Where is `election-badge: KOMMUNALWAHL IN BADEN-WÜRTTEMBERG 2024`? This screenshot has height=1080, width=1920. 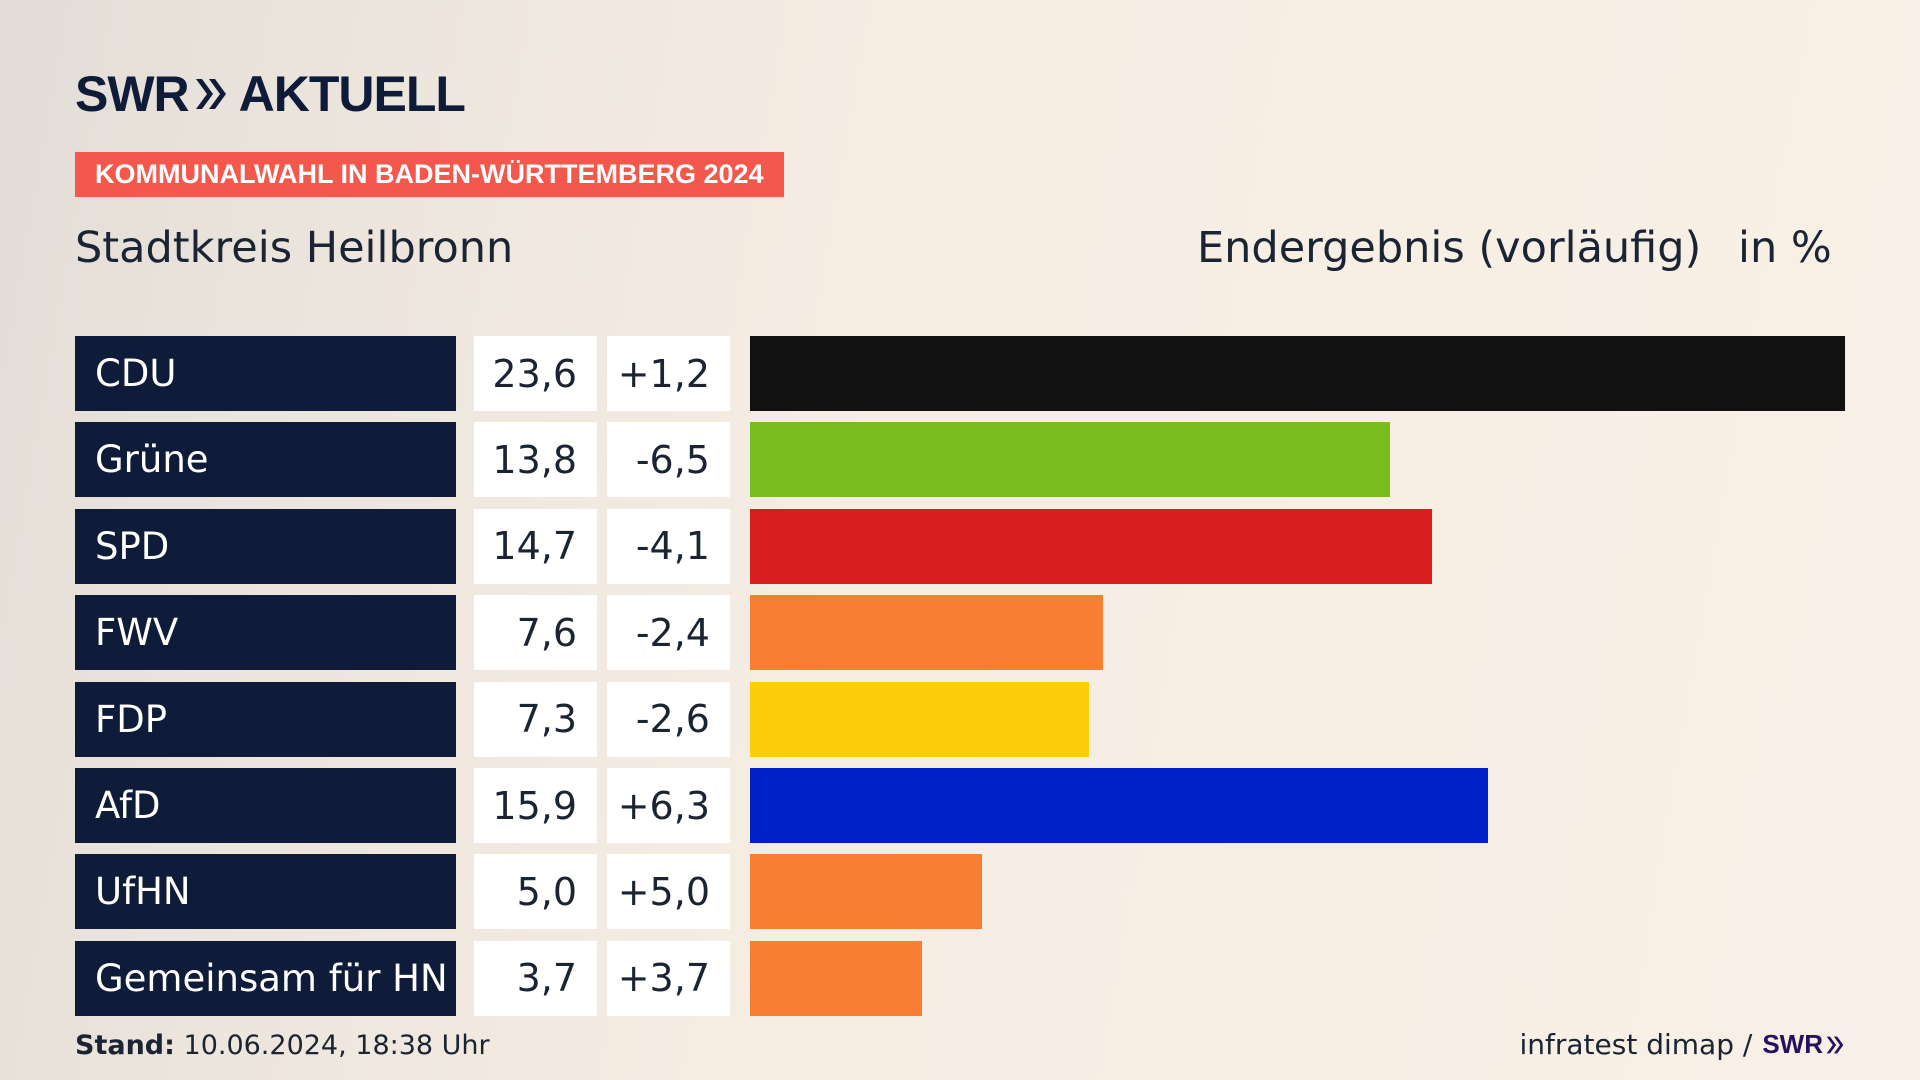 election-badge: KOMMUNALWAHL IN BADEN-WÜRTTEMBERG 2024 is located at coordinates (429, 174).